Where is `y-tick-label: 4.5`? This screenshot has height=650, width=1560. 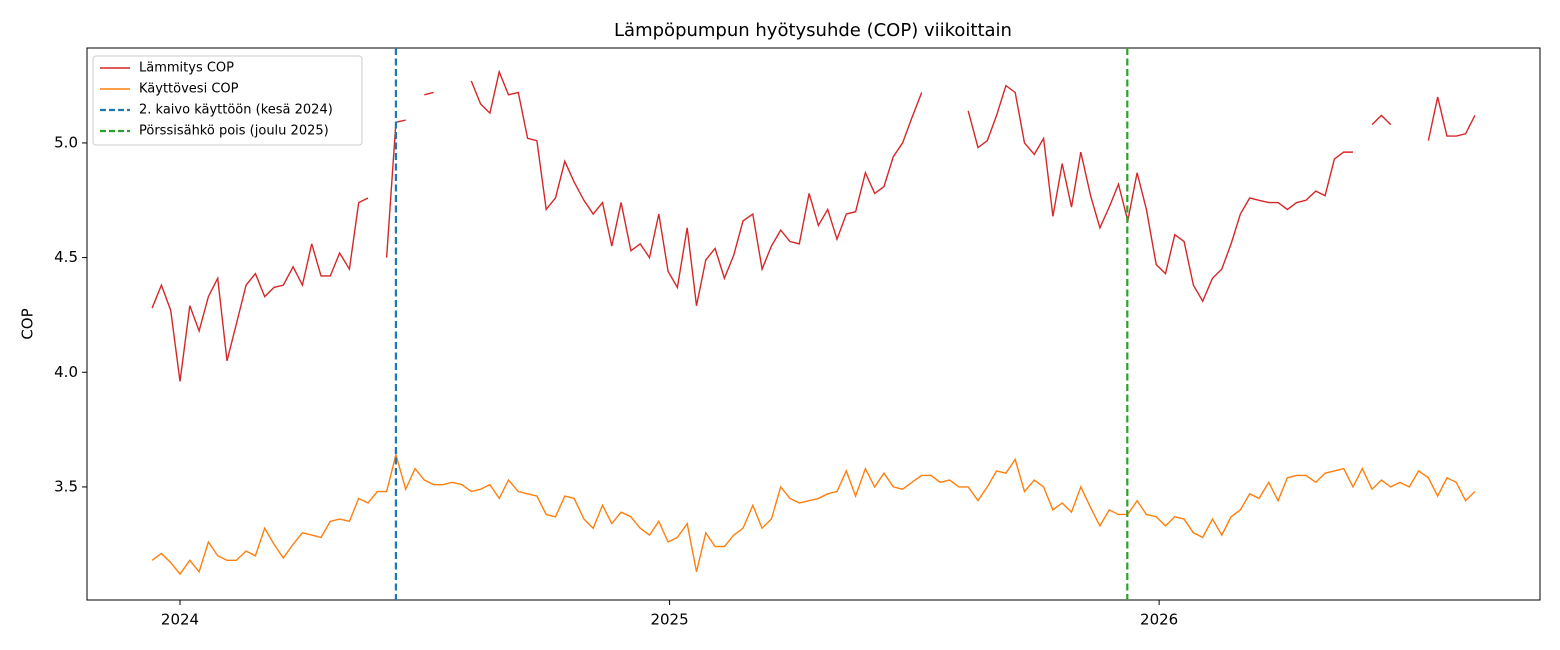 y-tick-label: 4.5 is located at coordinates (66, 257).